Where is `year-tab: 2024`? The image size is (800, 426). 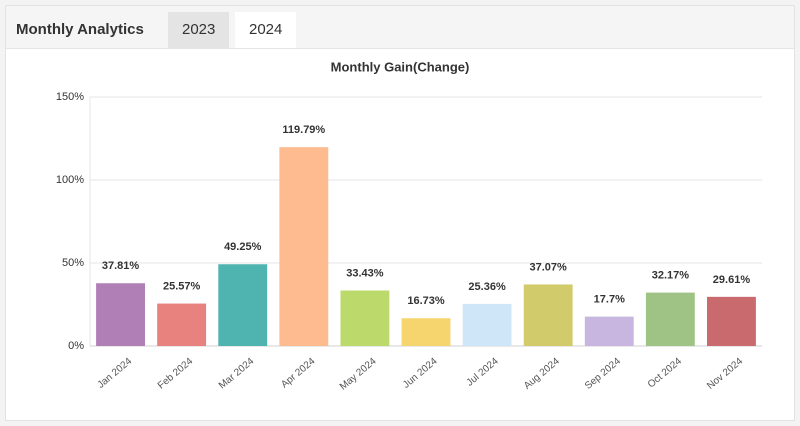 year-tab: 2024 is located at coordinates (266, 30).